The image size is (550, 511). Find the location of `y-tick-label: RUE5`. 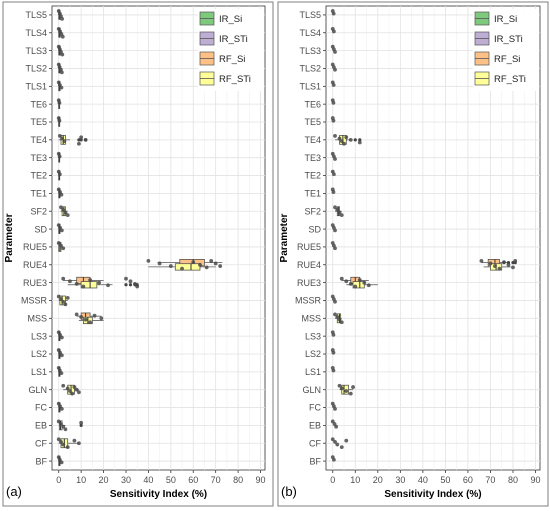

y-tick-label: RUE5 is located at coordinates (309, 247).